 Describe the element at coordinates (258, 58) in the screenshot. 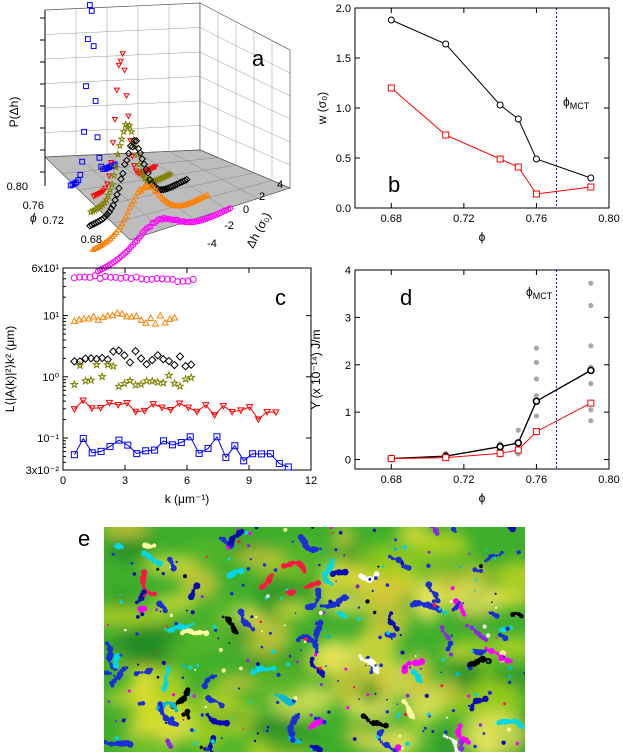

I see `panel-letter-a: a` at that location.